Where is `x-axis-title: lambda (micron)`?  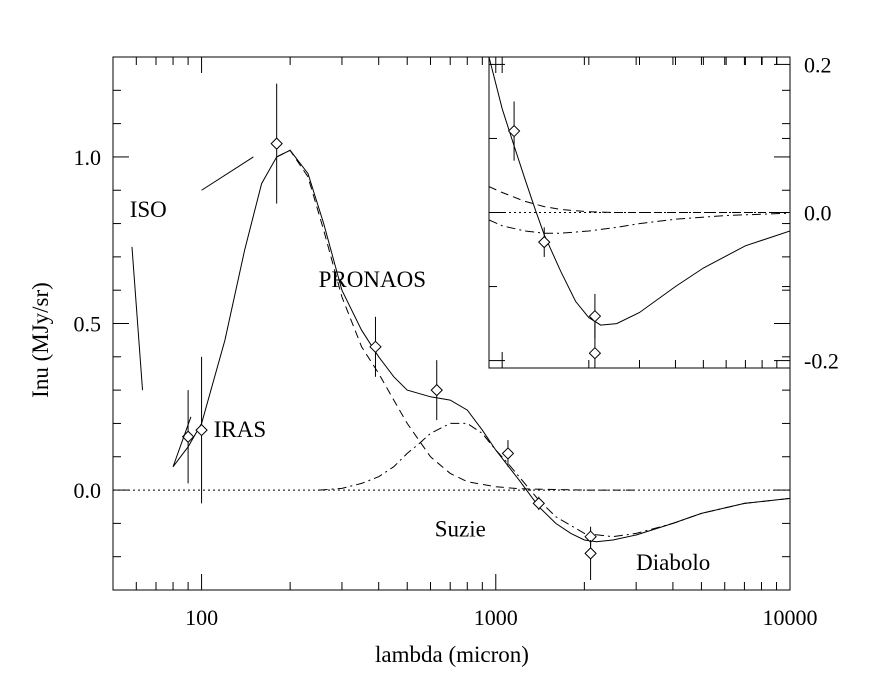
x-axis-title: lambda (micron) is located at coordinates (452, 654).